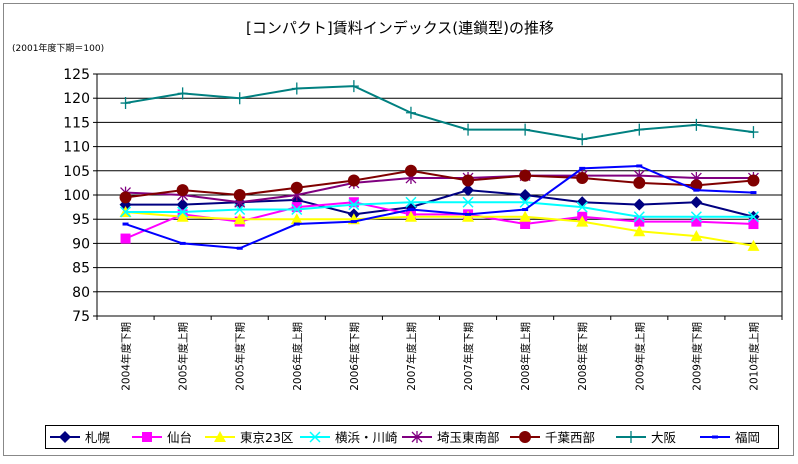 The width and height of the screenshot is (798, 464). I want to click on legend-label: 千葉西部, so click(570, 437).